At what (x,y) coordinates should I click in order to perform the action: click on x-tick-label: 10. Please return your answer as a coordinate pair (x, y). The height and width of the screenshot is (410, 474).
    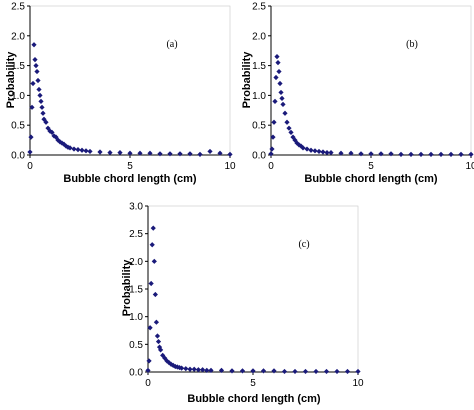
    Looking at the image, I should click on (469, 166).